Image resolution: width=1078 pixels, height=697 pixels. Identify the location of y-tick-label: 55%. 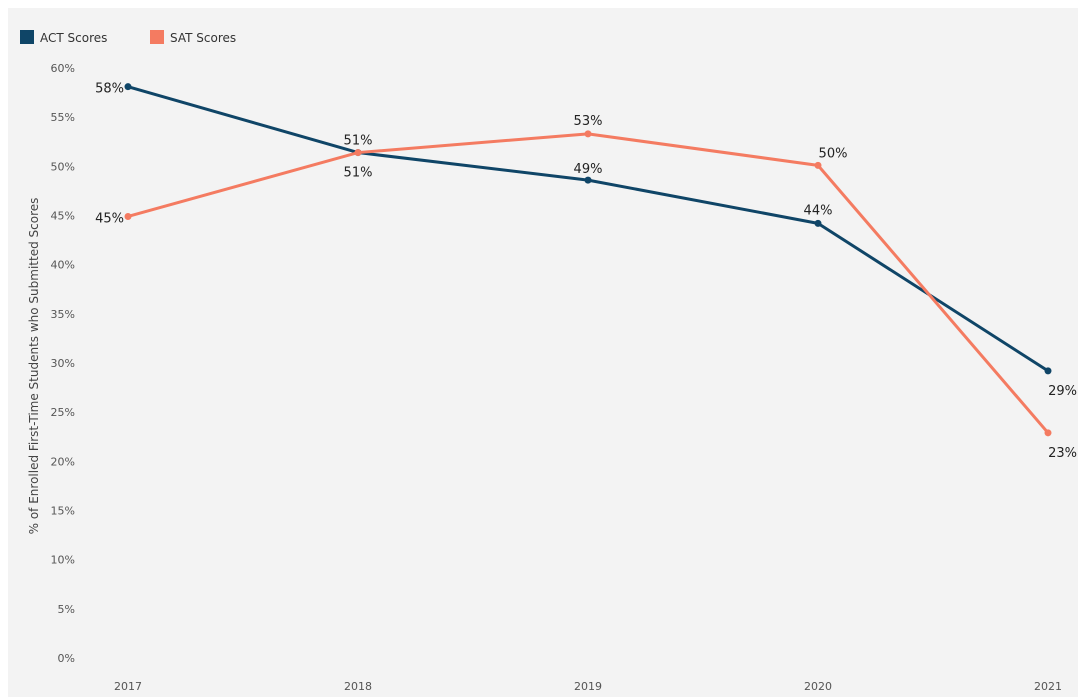
(63, 117).